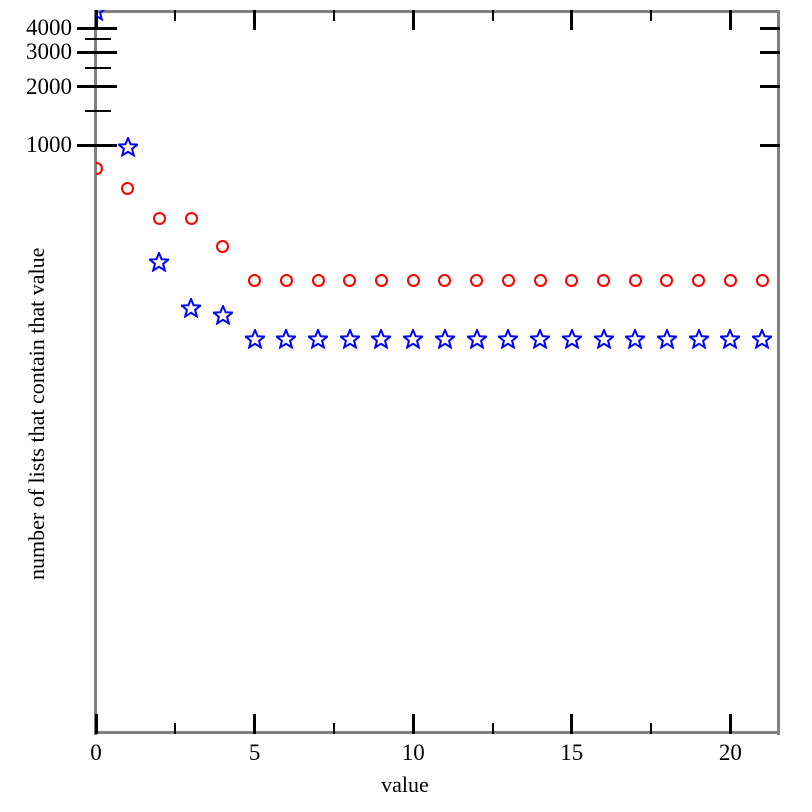 This screenshot has height=812, width=812. Describe the element at coordinates (438, 732) in the screenshot. I see `plot-frame-bottom` at that location.